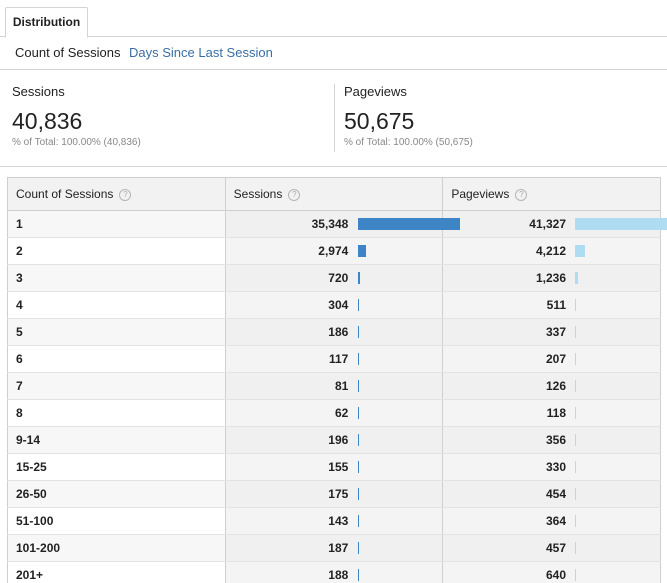 Image resolution: width=667 pixels, height=583 pixels. Describe the element at coordinates (330, 224) in the screenshot. I see `sessions-value: 35,348` at that location.